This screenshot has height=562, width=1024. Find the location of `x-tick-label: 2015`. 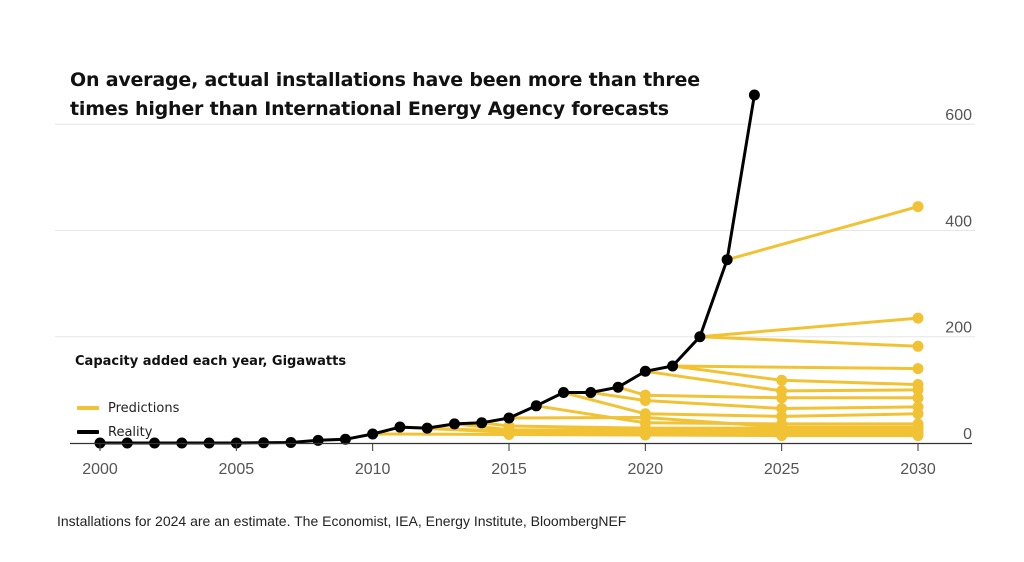

x-tick-label: 2015 is located at coordinates (509, 469).